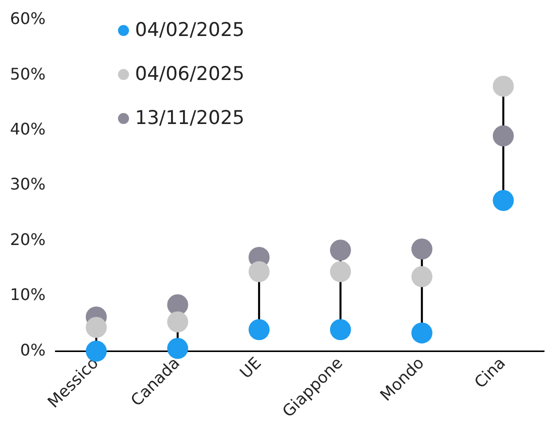 This screenshot has height=425, width=555. Describe the element at coordinates (28, 129) in the screenshot. I see `y-tick-label: 40%` at that location.